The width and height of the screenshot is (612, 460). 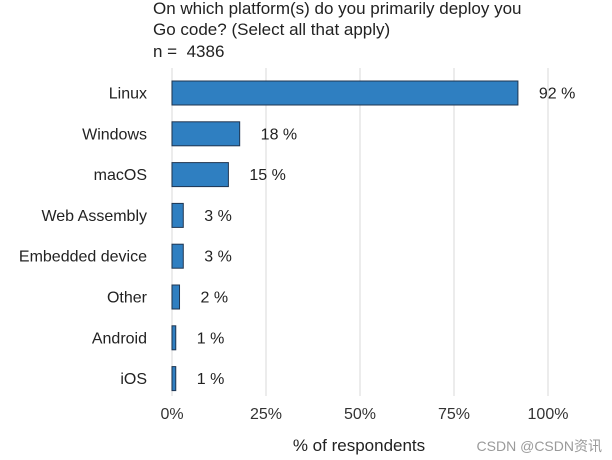 What do you see at coordinates (133, 379) in the screenshot?
I see `category-label-7: iOS` at bounding box center [133, 379].